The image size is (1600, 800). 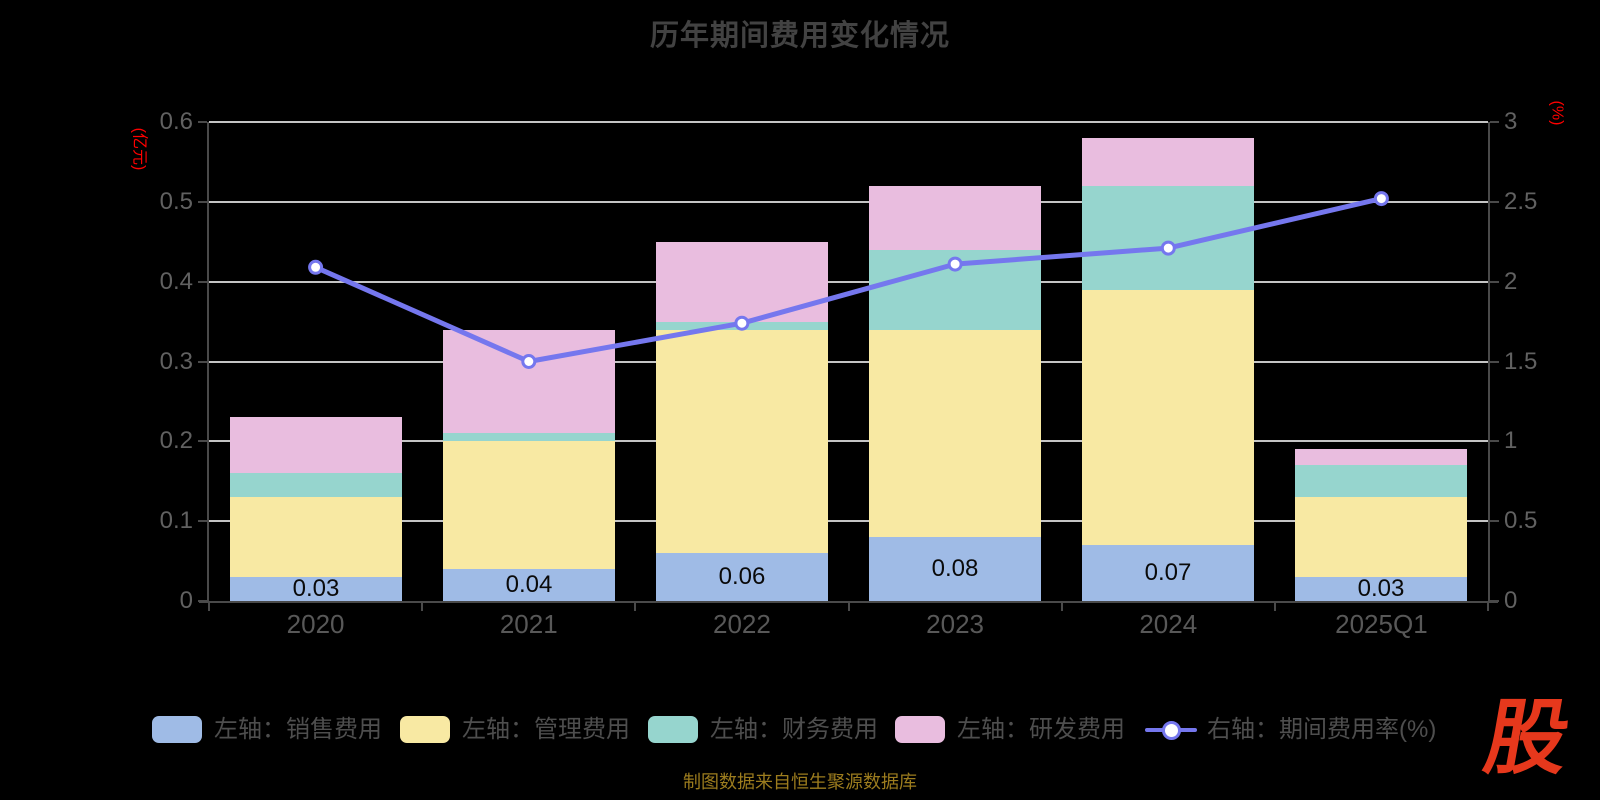 What do you see at coordinates (1511, 121) in the screenshot?
I see `y-axis-tick-label-right: 3` at bounding box center [1511, 121].